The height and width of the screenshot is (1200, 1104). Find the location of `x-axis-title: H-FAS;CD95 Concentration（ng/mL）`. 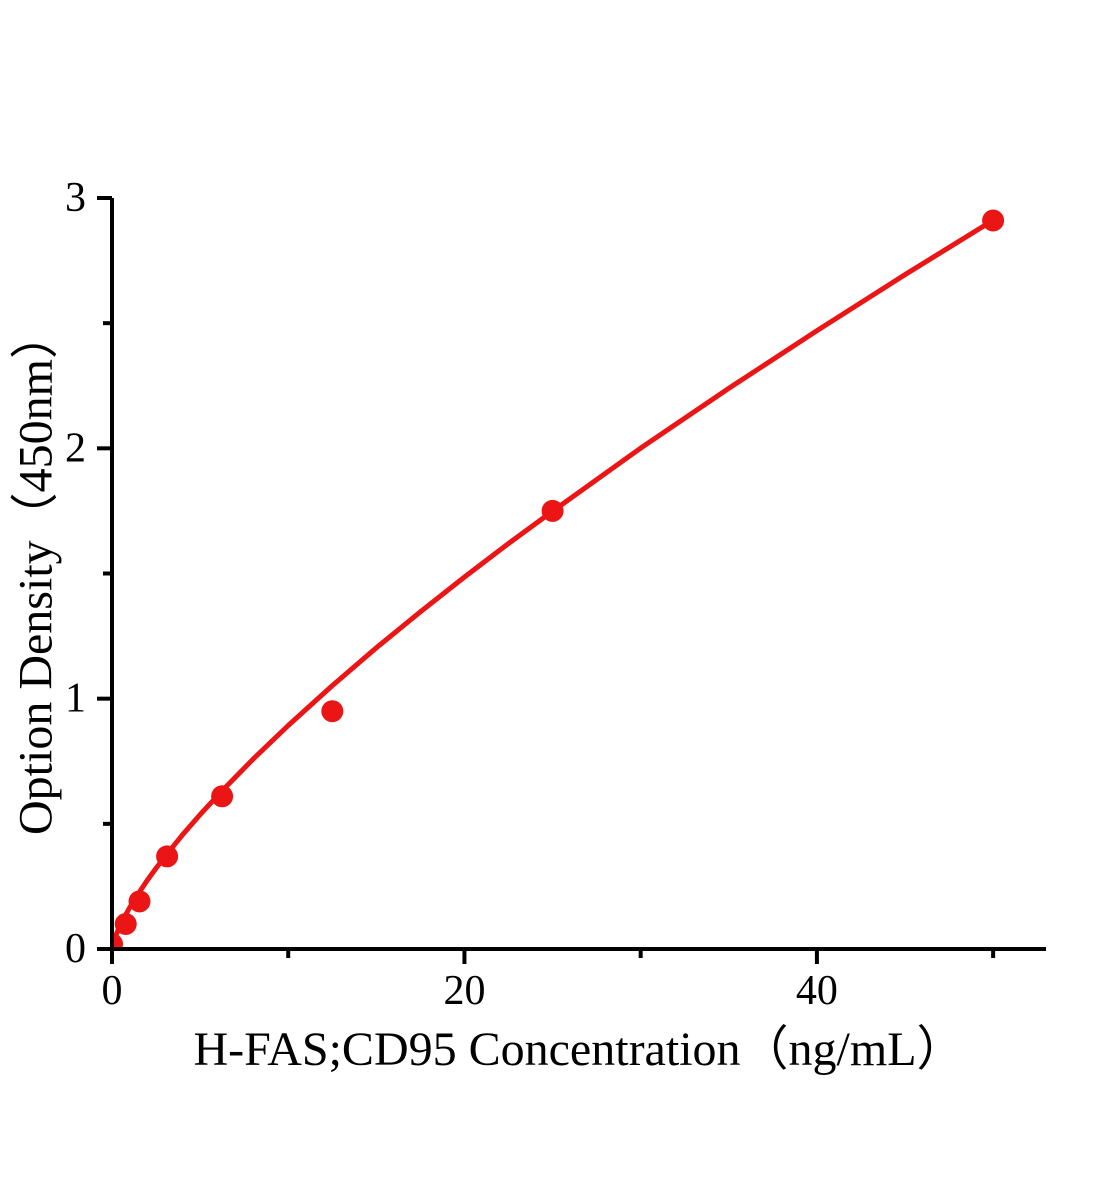

x-axis-title: H-FAS;CD95 Concentration（ng/mL） is located at coordinates (579, 1049).